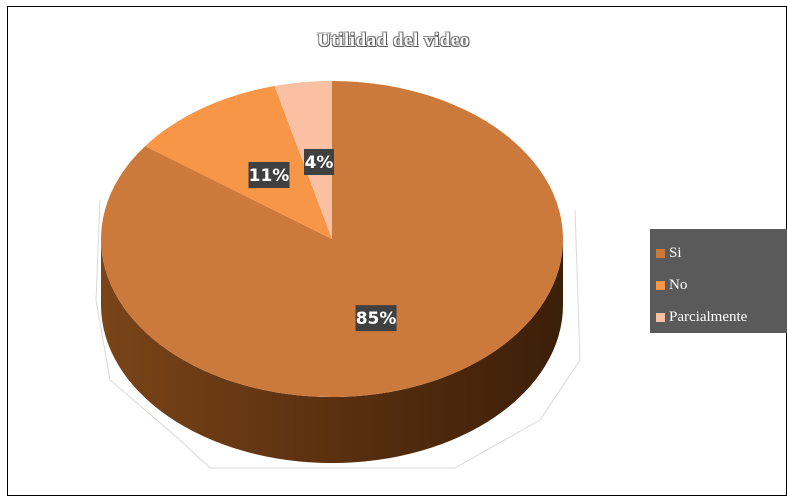 This screenshot has height=500, width=787. What do you see at coordinates (721, 285) in the screenshot?
I see `legend-item-no: No` at bounding box center [721, 285].